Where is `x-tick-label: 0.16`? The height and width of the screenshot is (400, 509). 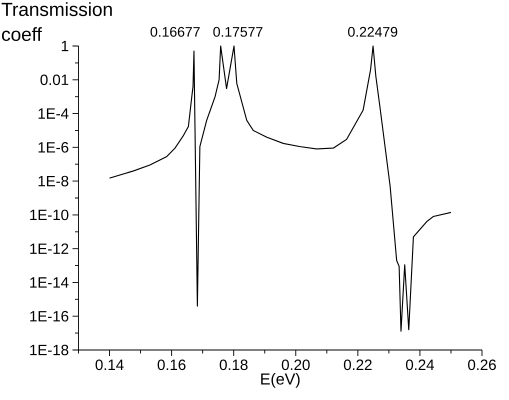 x-tick-label: 0.16 is located at coordinates (172, 365).